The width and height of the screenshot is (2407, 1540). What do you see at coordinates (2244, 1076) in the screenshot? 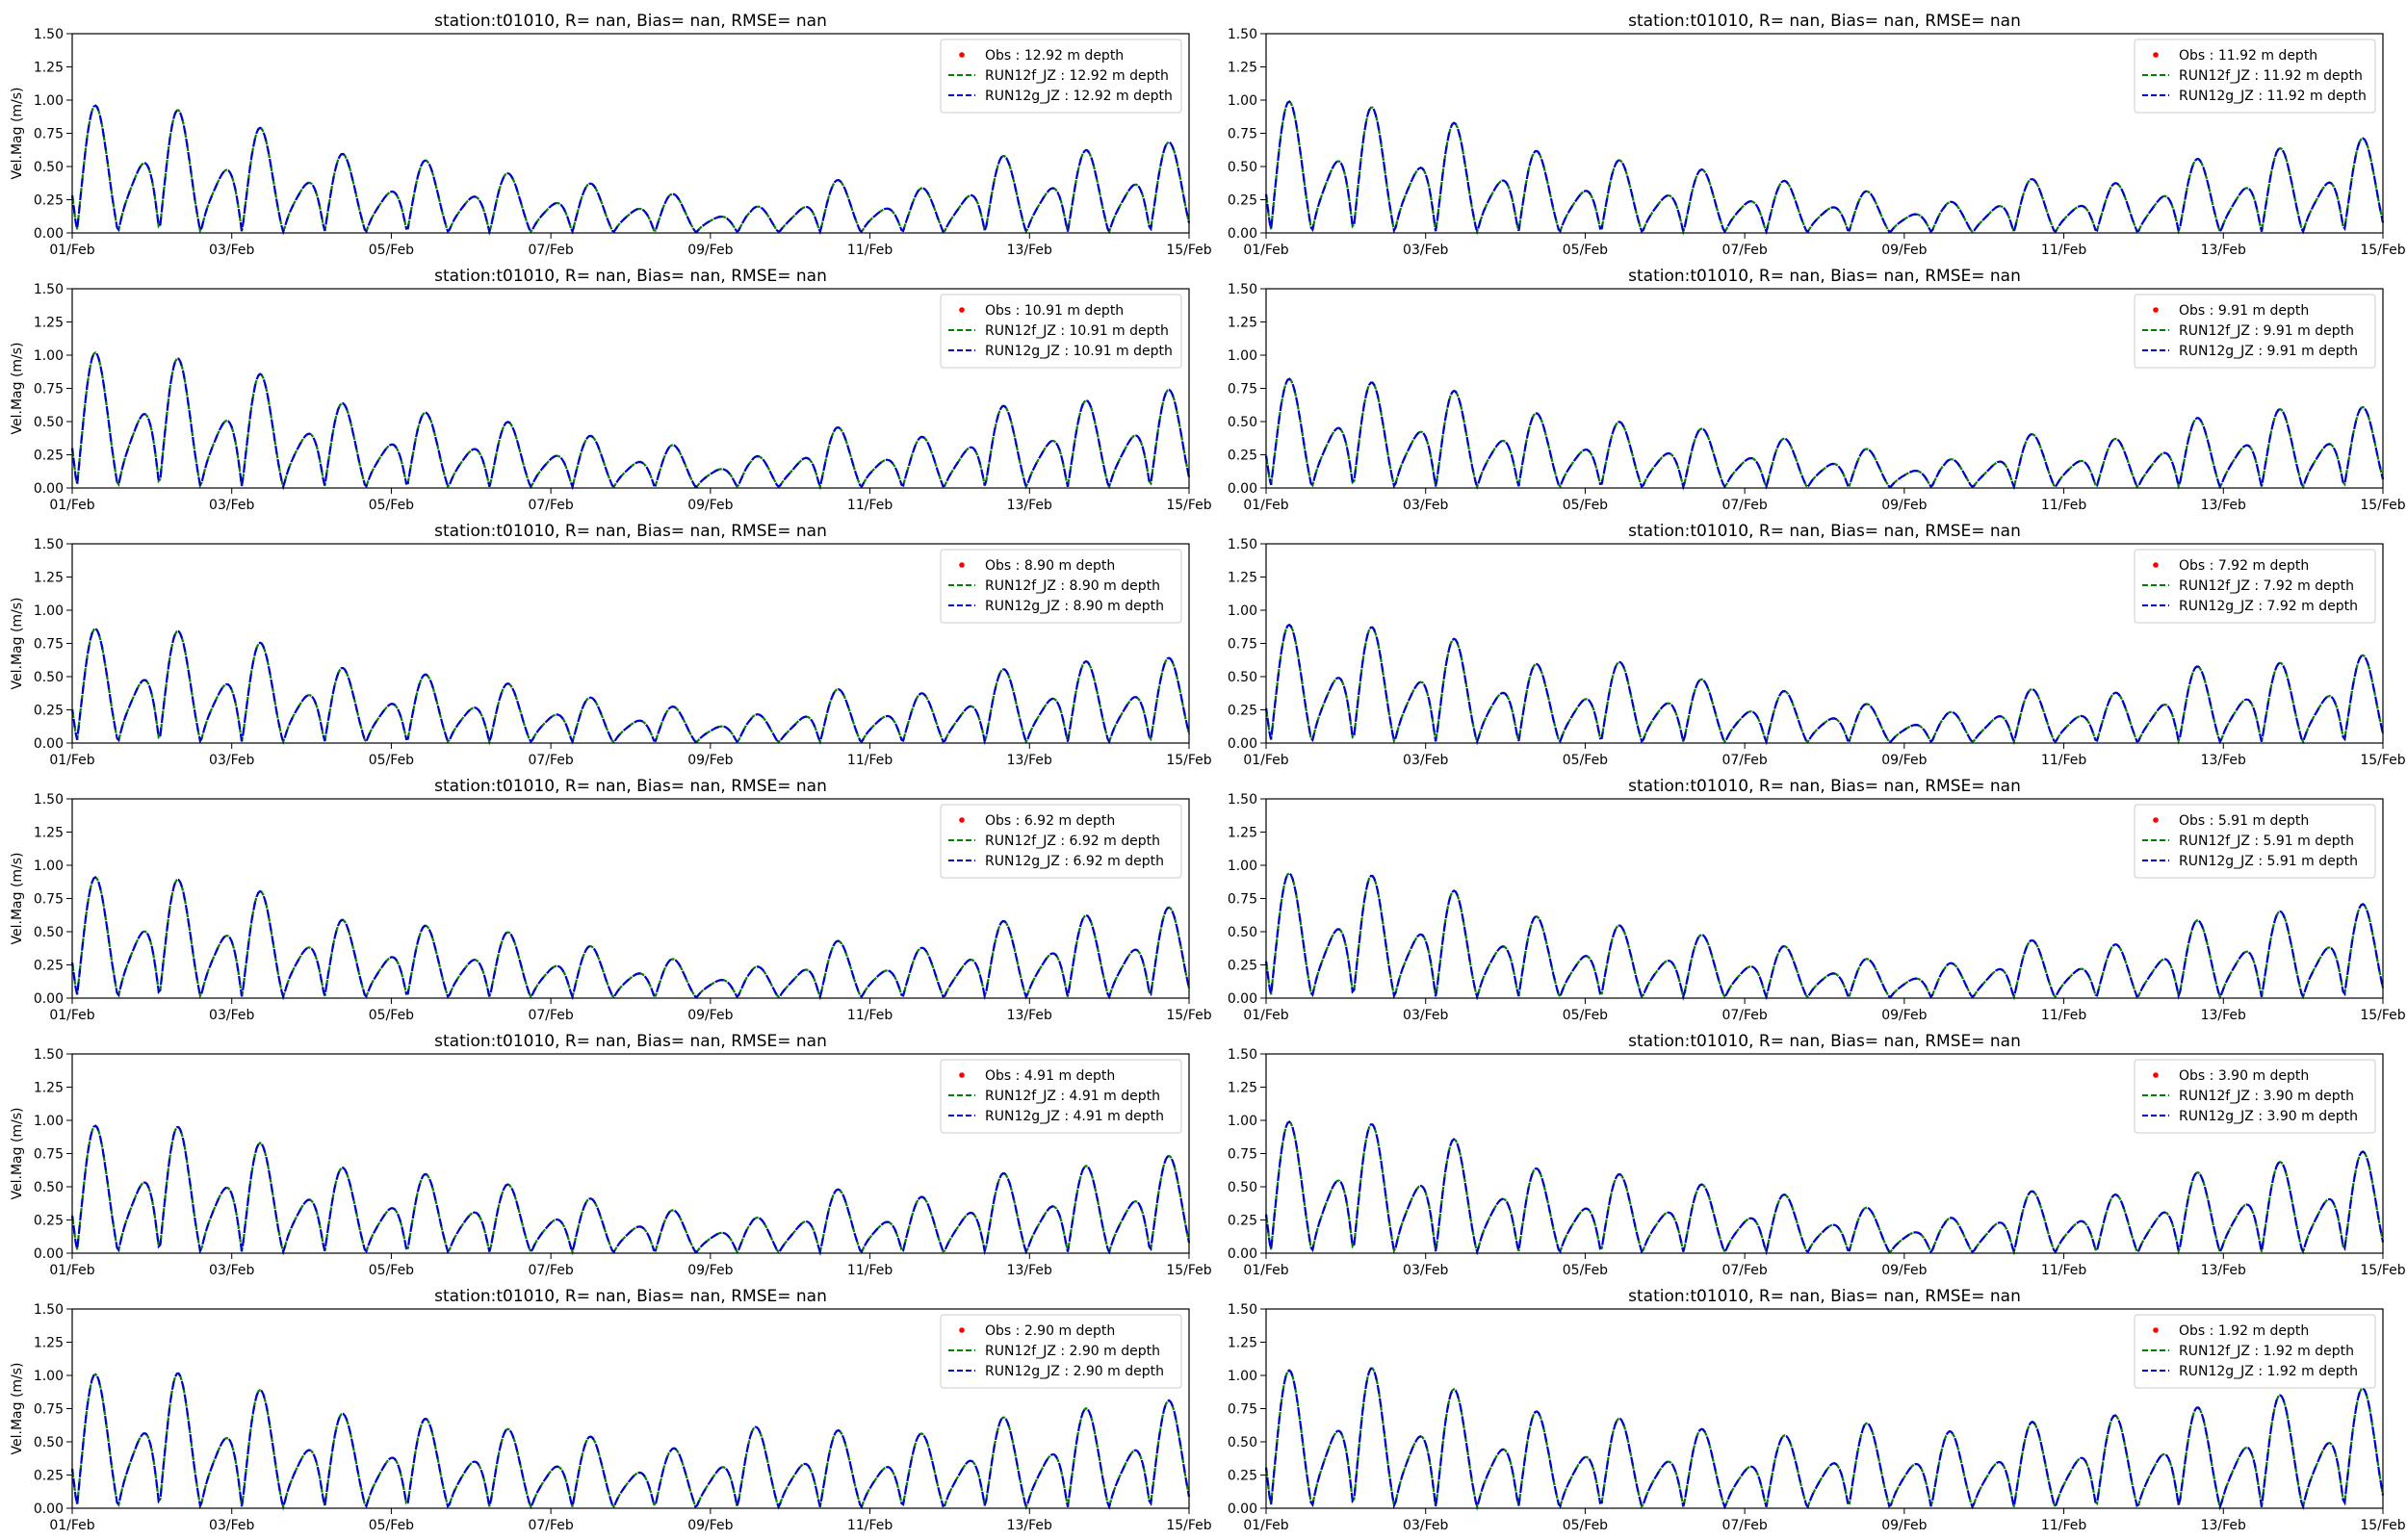
I see `legend-entry: Obs : 3.90 m depth` at bounding box center [2244, 1076].